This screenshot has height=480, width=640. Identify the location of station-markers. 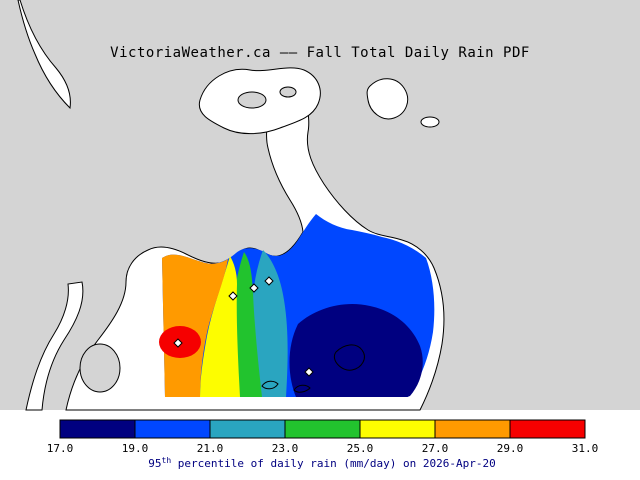
(243, 326).